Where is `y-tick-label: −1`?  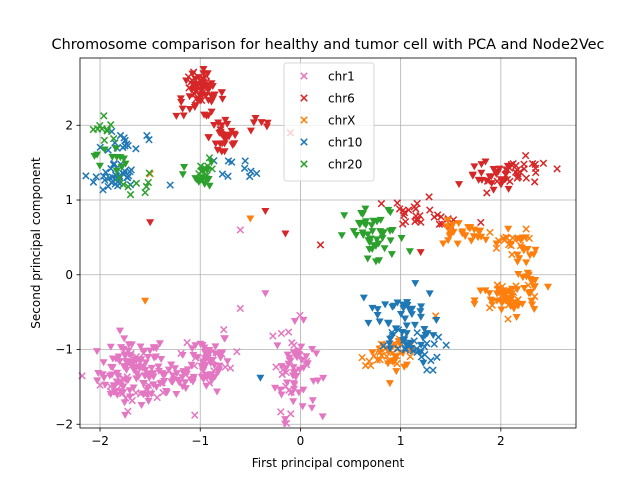
y-tick-label: −1 is located at coordinates (64, 350).